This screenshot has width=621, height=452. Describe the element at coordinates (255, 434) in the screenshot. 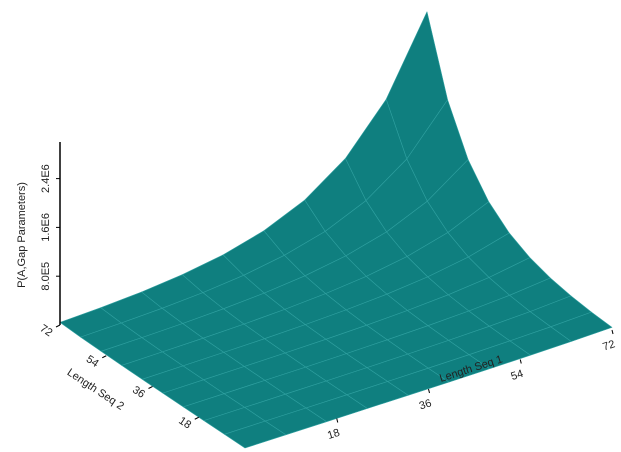

I see `surface-patch` at that location.